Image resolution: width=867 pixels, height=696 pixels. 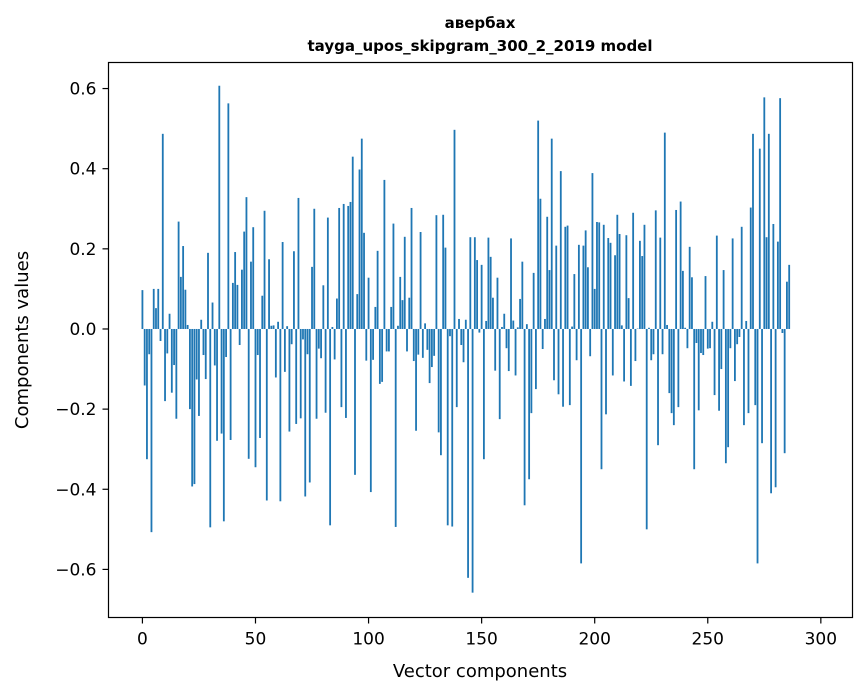 I want to click on y-tick-label: −0.6, so click(x=75, y=570).